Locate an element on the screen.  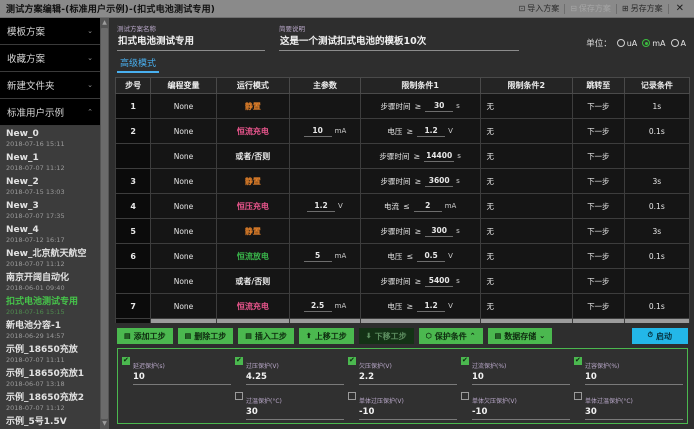
run-mode: 恒压充电 is located at coordinates (253, 206).